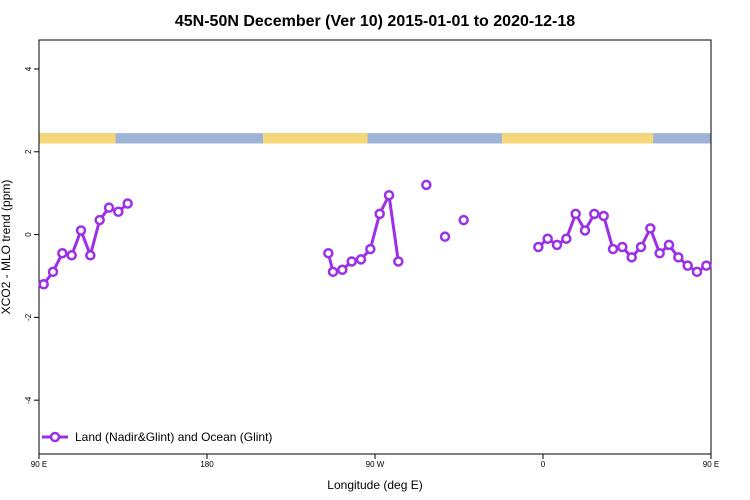  Describe the element at coordinates (543, 464) in the screenshot. I see `x-tick-label: 0` at that location.